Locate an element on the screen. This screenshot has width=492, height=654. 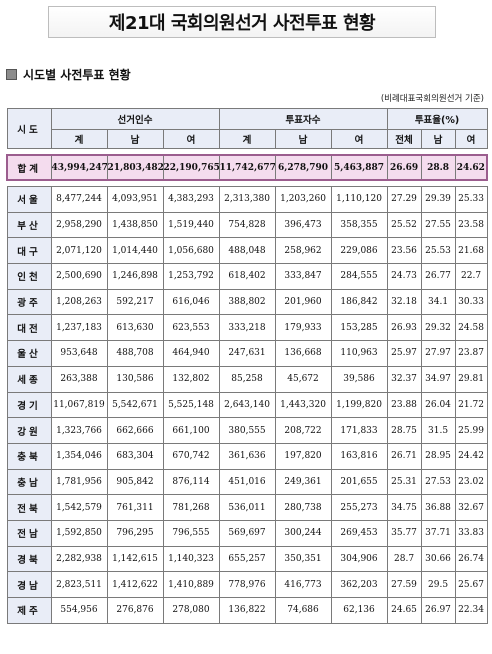
voters-cell: 2,313,380 is located at coordinates (247, 199).